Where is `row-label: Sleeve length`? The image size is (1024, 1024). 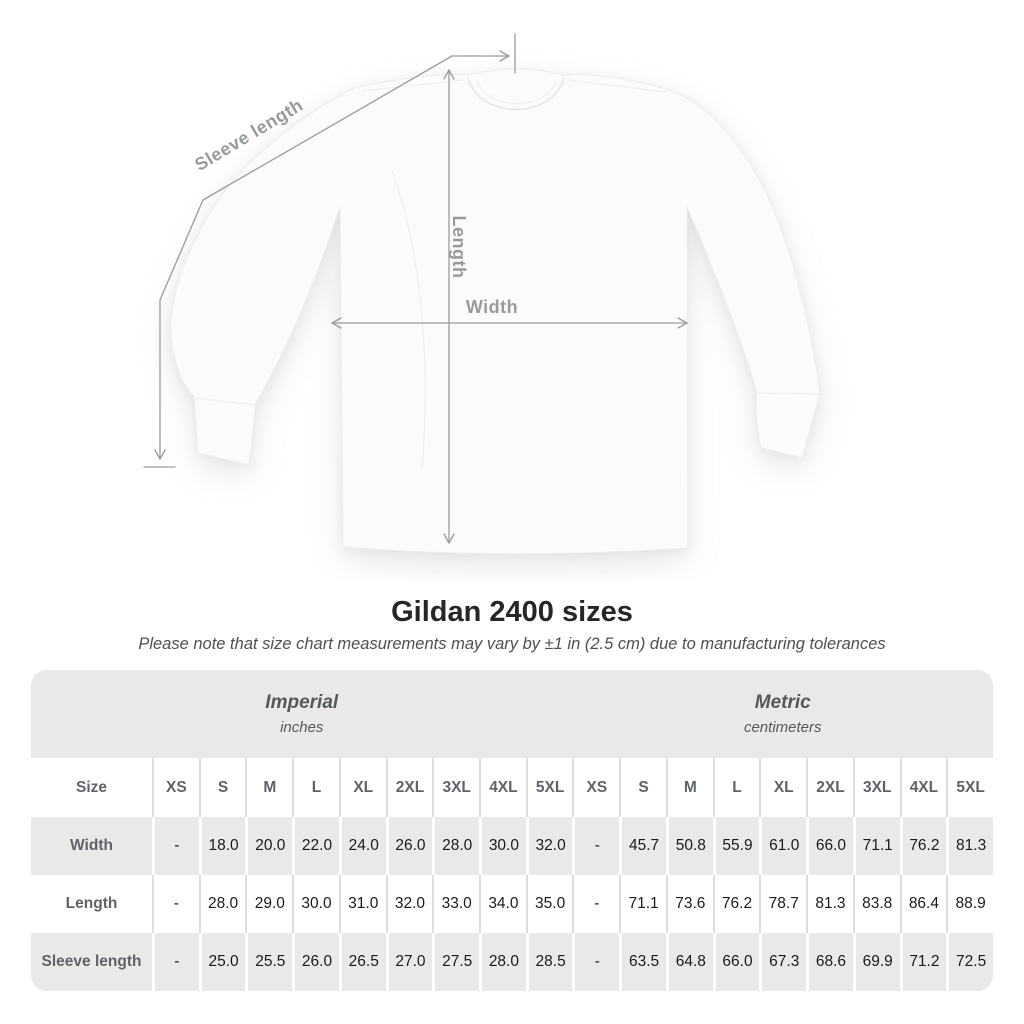
row-label: Sleeve length is located at coordinates (91, 962).